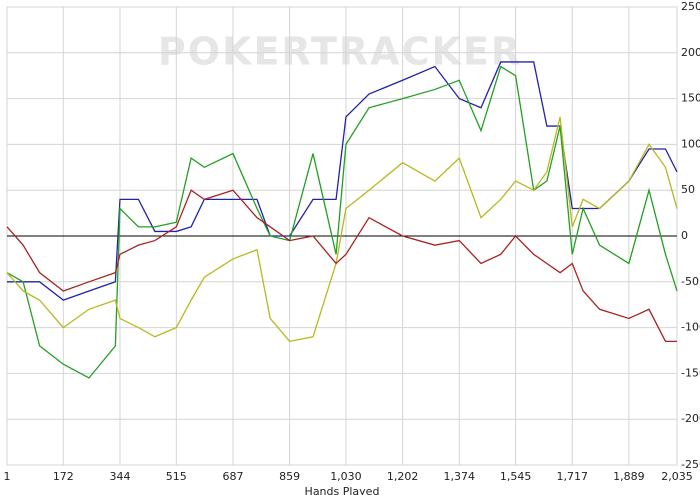 The height and width of the screenshot is (495, 700). Describe the element at coordinates (346, 476) in the screenshot. I see `x-tick-label: 1,030` at that location.